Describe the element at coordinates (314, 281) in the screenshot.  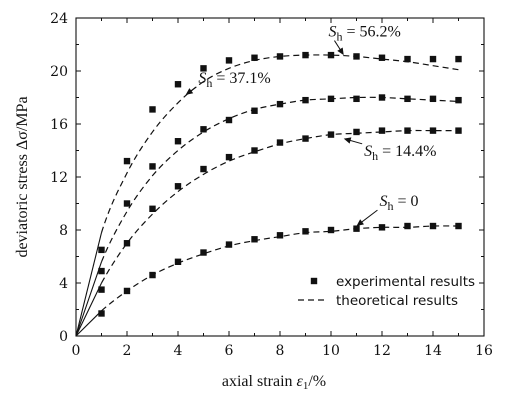
I see `legend-swatch-square` at that location.